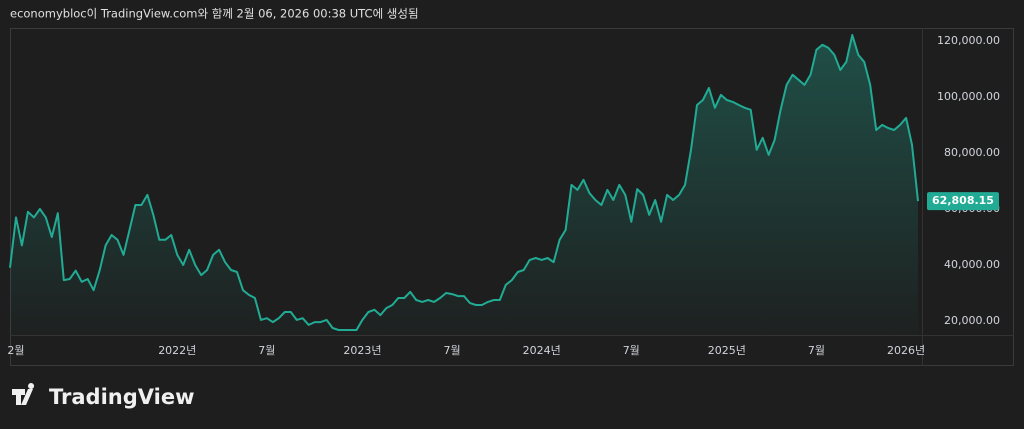 This screenshot has height=429, width=1024. I want to click on logo-text: TradingView, so click(121, 397).